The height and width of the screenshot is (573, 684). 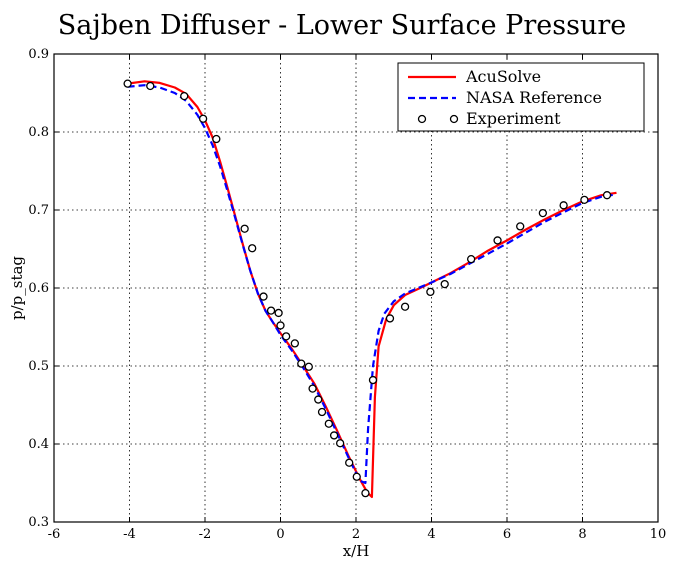 I want to click on x-tick-label: -6, so click(x=54, y=534).